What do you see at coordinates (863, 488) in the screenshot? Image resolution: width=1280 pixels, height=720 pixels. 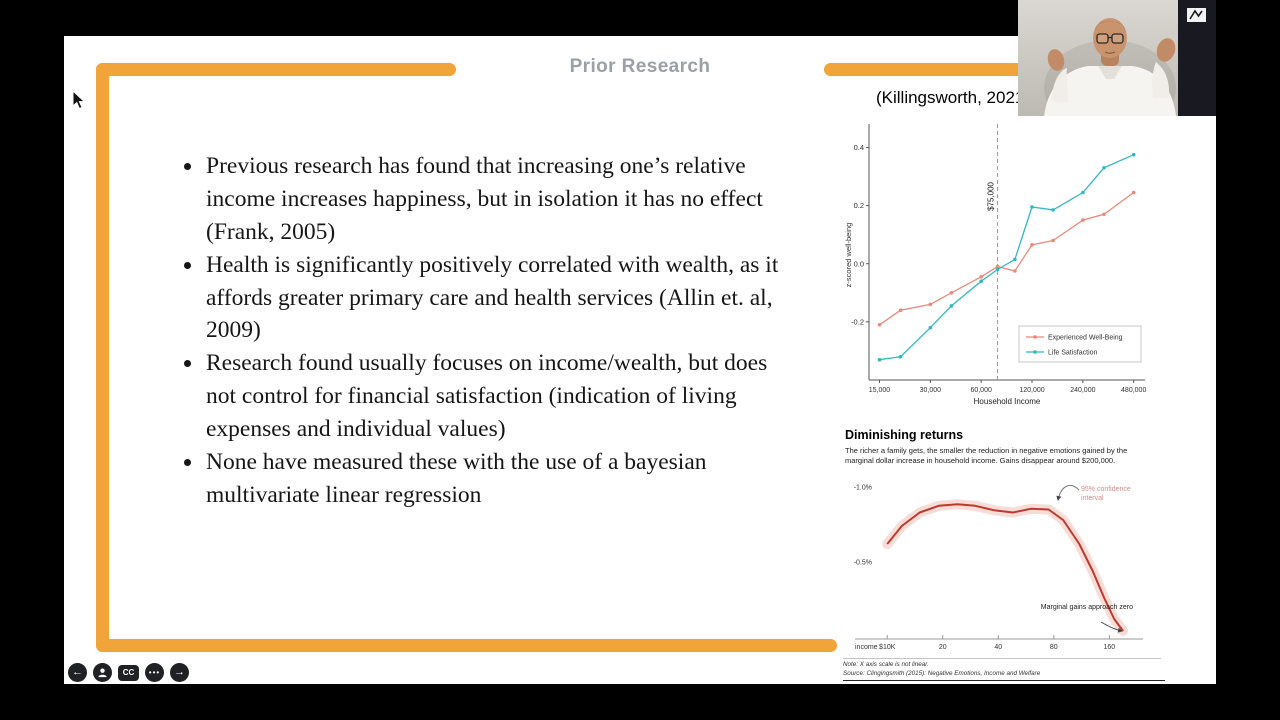 I see `svg-text: -1.0%` at bounding box center [863, 488].